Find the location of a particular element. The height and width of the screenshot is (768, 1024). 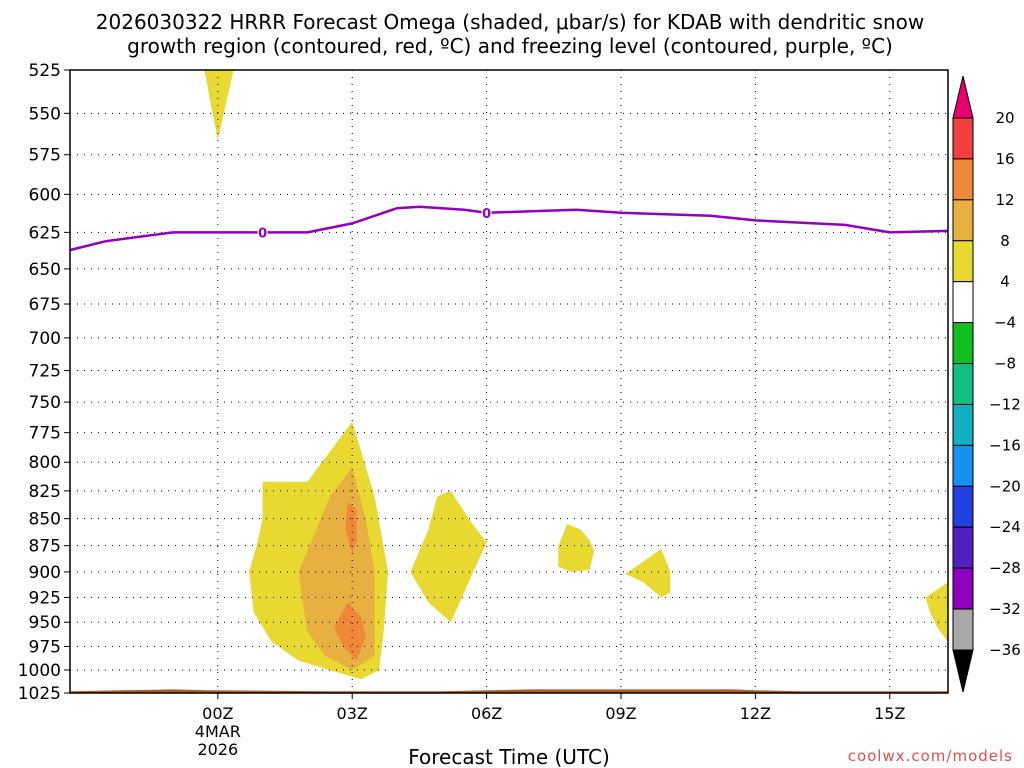

x-tick-year: 2026 is located at coordinates (217, 749).